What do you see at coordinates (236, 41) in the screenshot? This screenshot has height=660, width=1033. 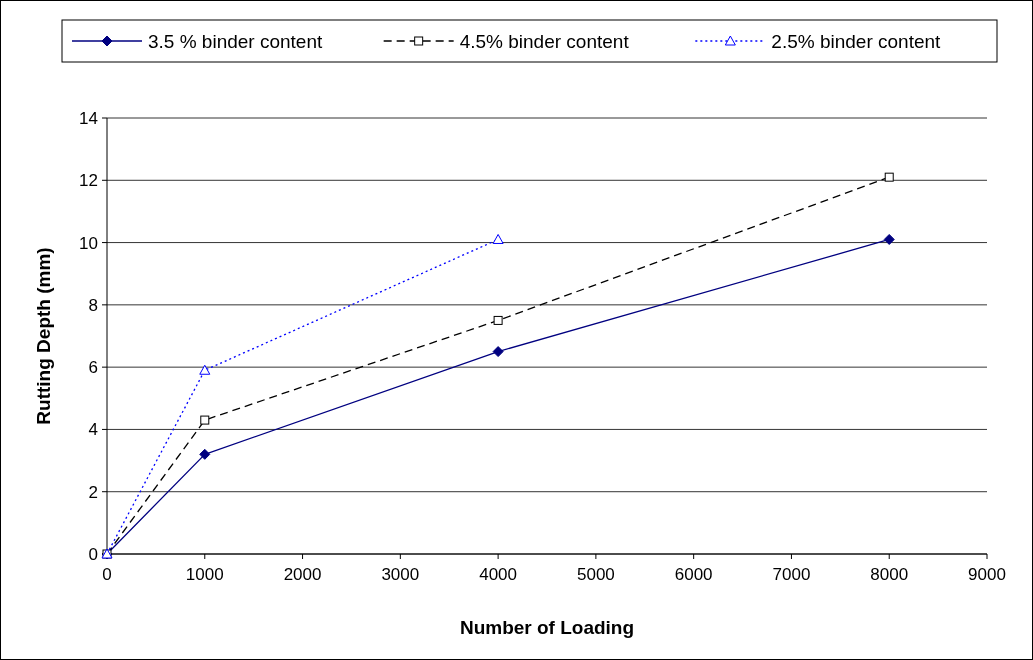 I see `legend-label: 3.5 % binder content` at bounding box center [236, 41].